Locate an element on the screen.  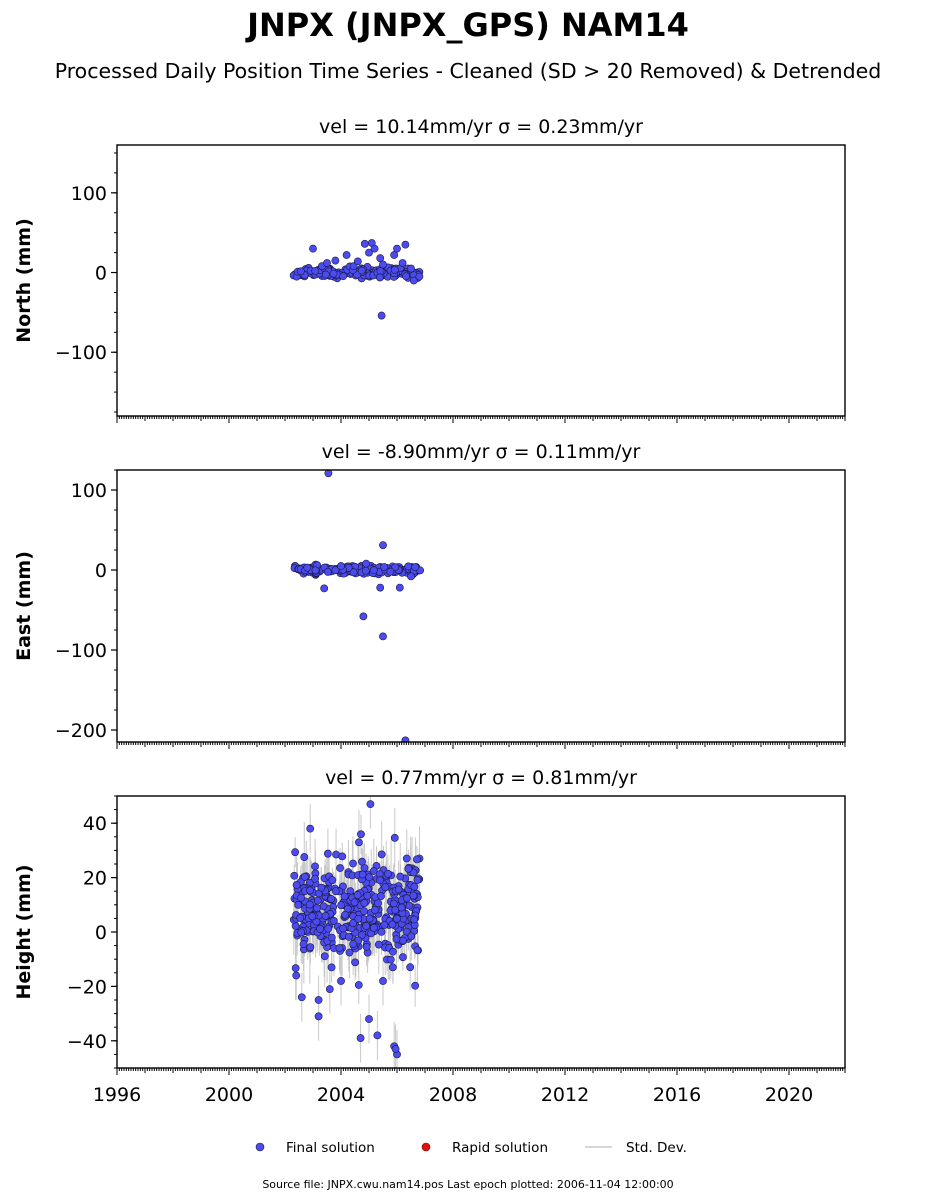
legend-rapid-label: Rapid solution is located at coordinates (500, 1148).